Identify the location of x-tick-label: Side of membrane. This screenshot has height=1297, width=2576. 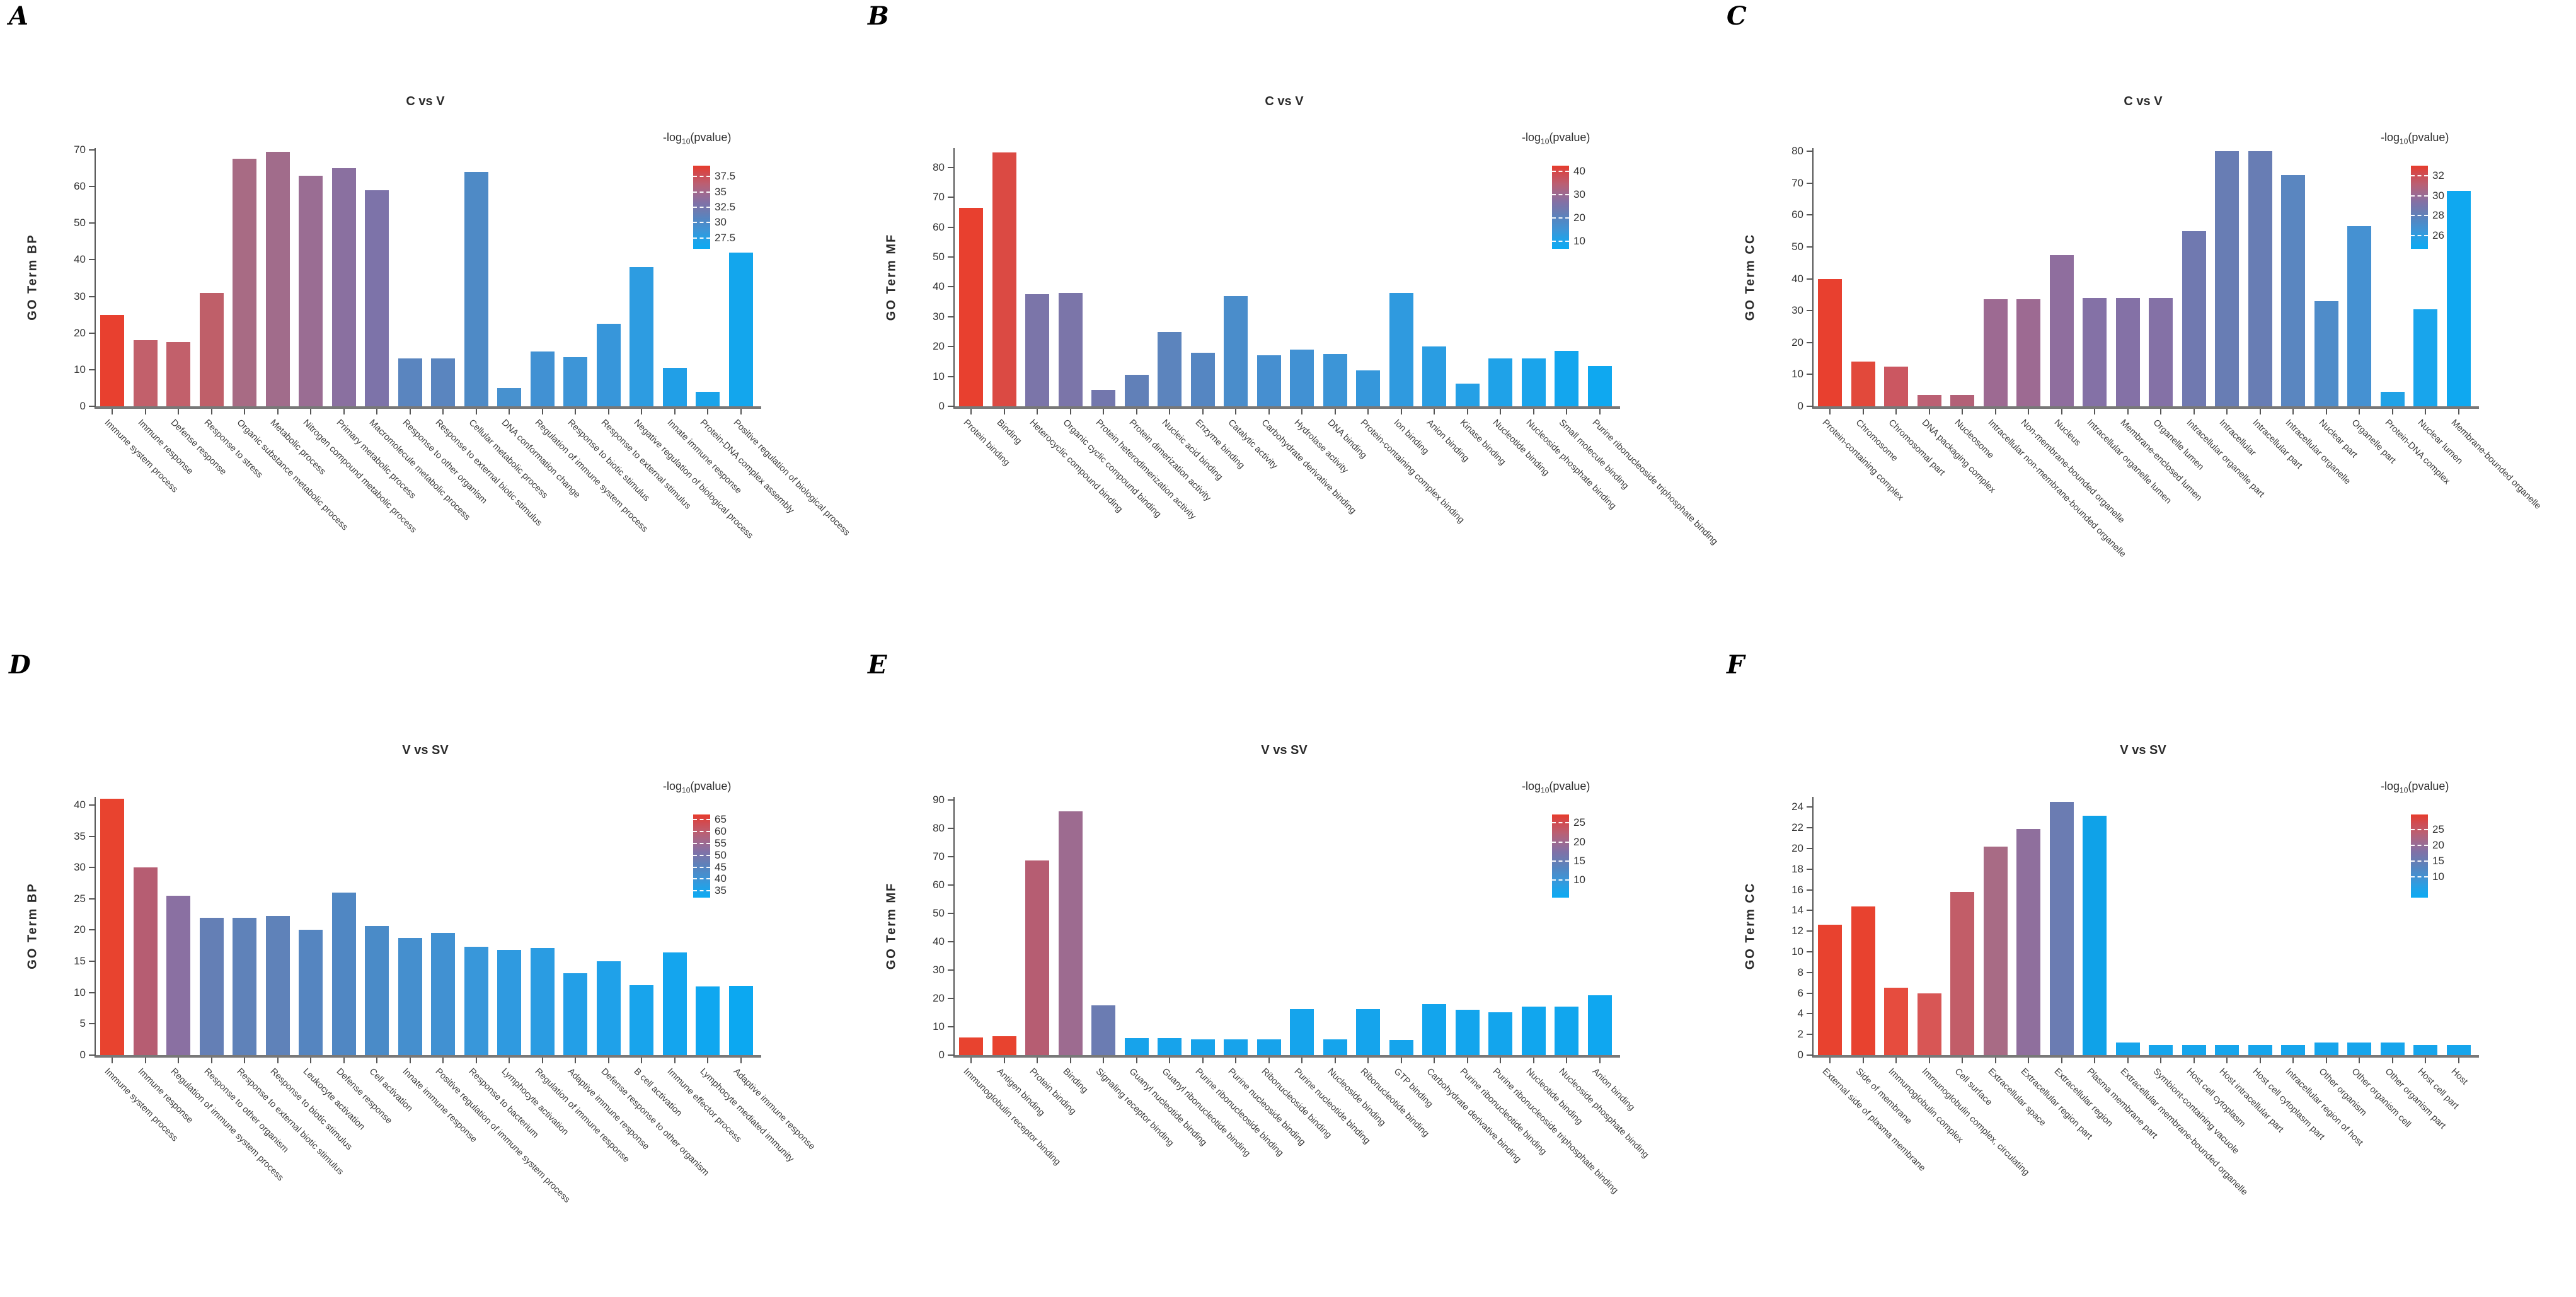
(1883, 1096).